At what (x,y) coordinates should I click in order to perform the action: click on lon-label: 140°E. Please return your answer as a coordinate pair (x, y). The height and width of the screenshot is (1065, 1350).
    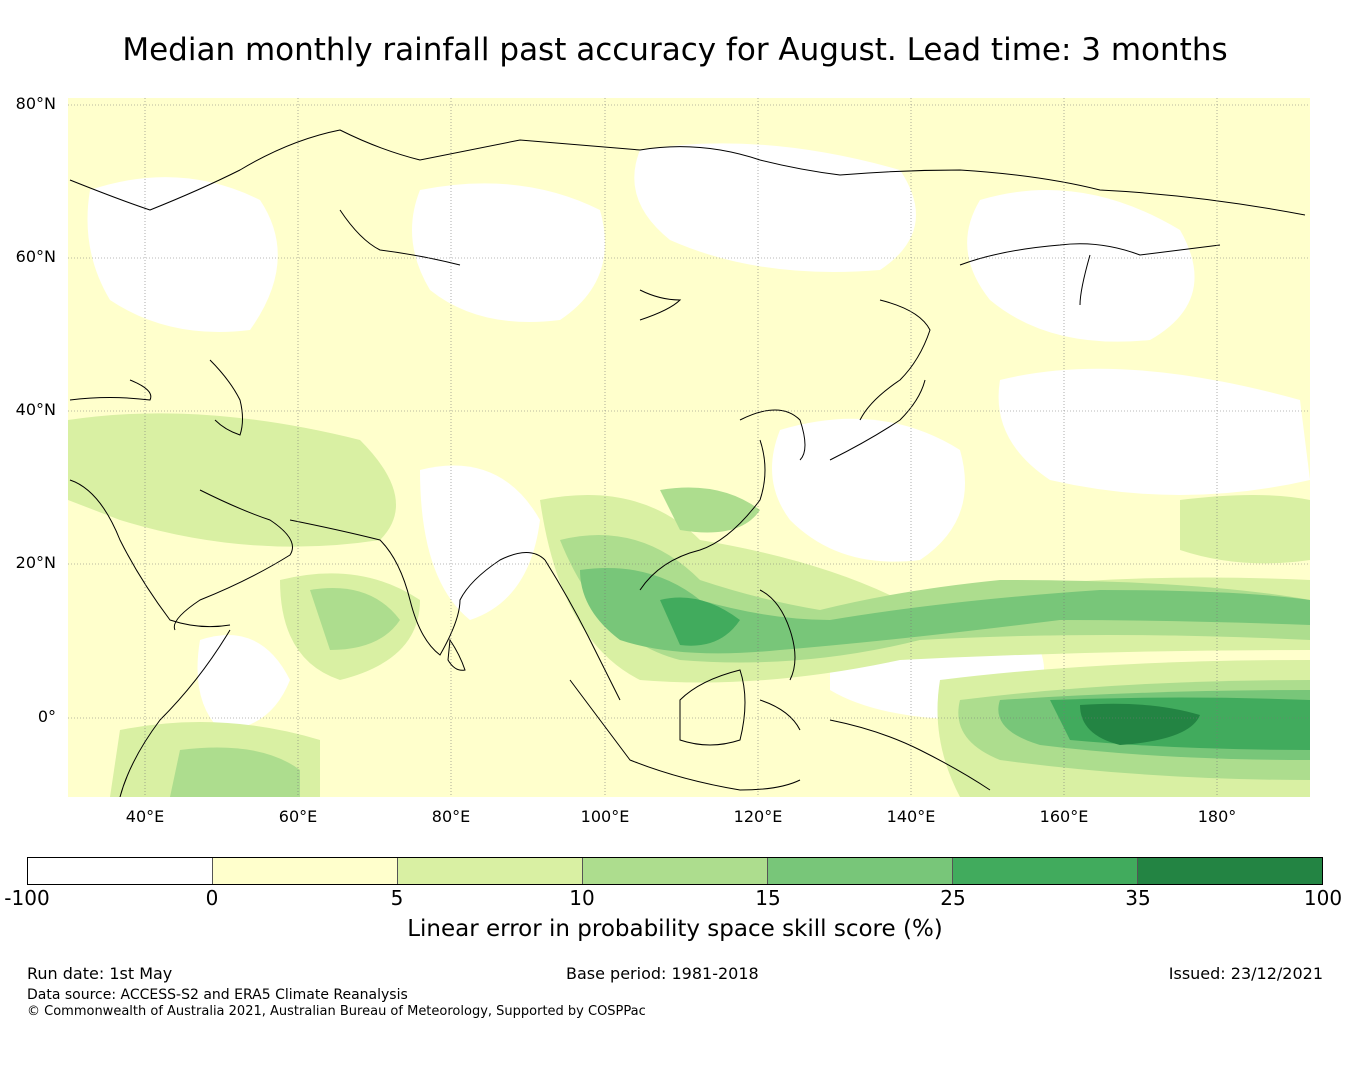
    Looking at the image, I should click on (911, 816).